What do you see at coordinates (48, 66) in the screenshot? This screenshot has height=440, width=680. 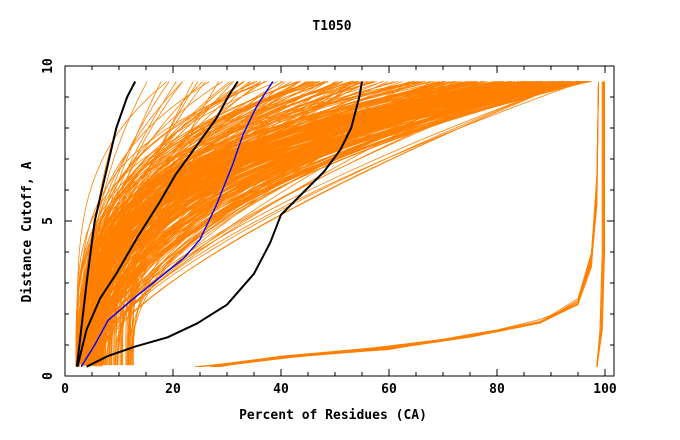 I see `y-tick-label: 10` at bounding box center [48, 66].